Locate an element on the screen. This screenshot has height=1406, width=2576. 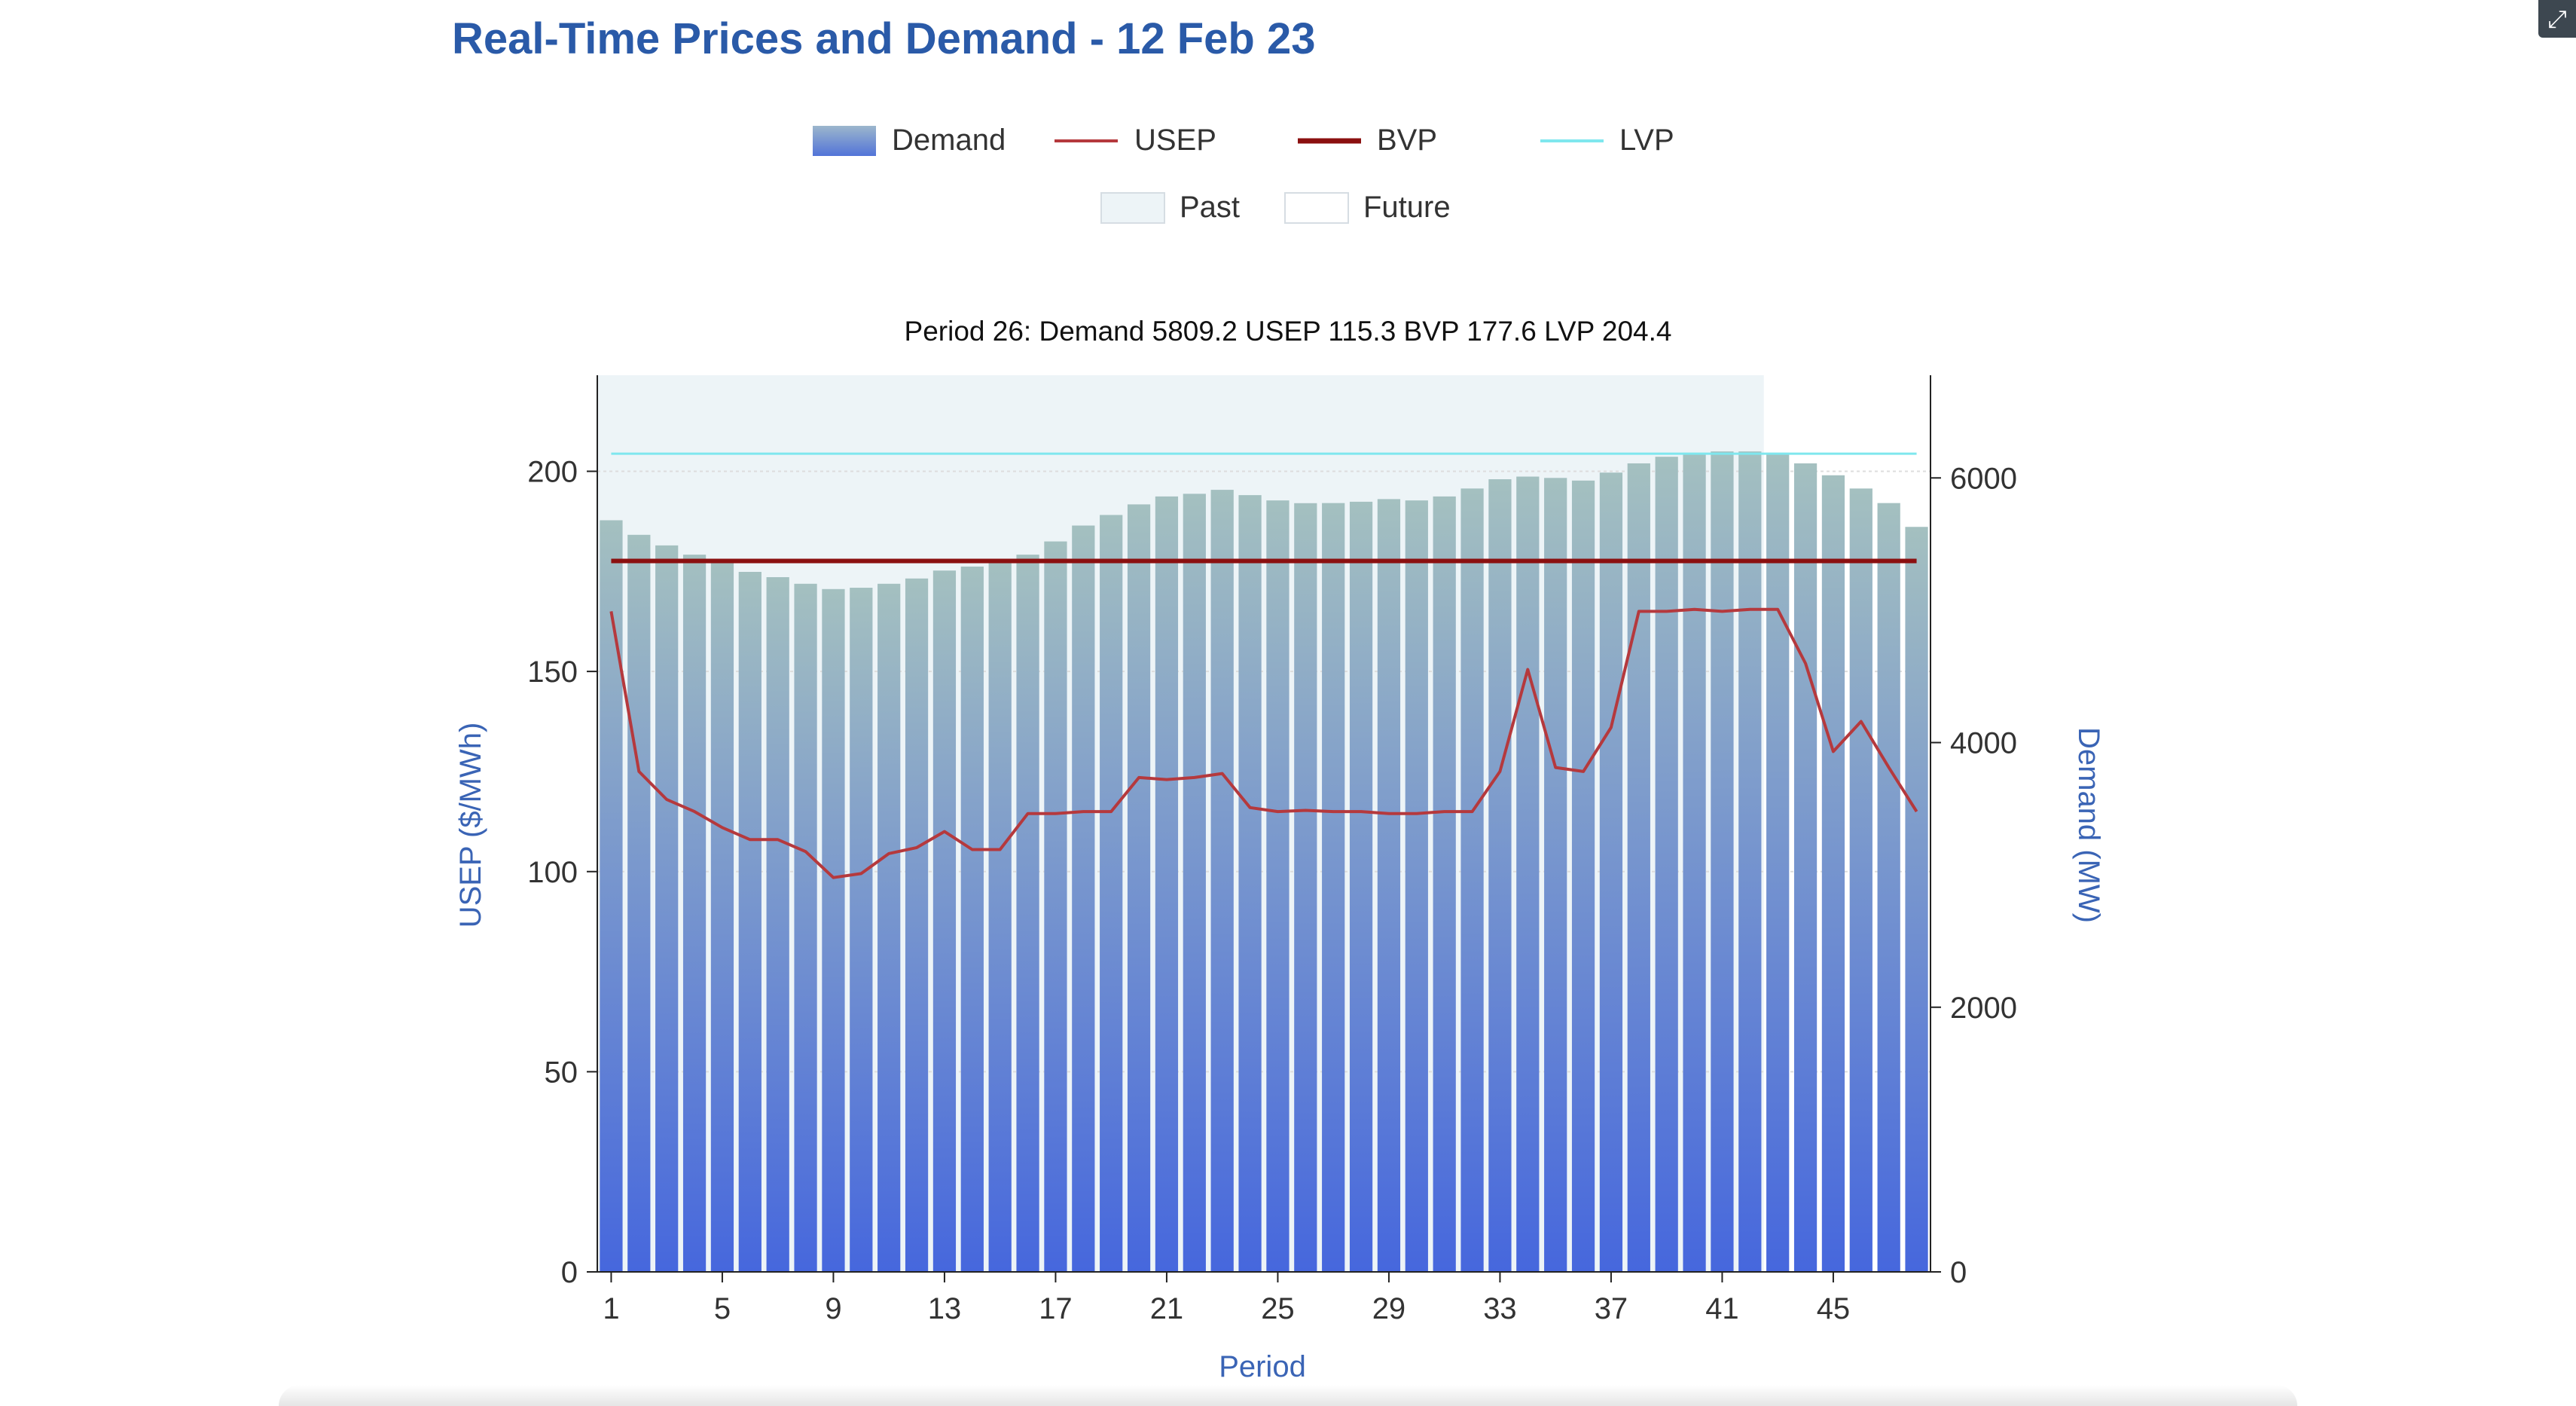
y-right-tick-label: 4000 is located at coordinates (1984, 743).